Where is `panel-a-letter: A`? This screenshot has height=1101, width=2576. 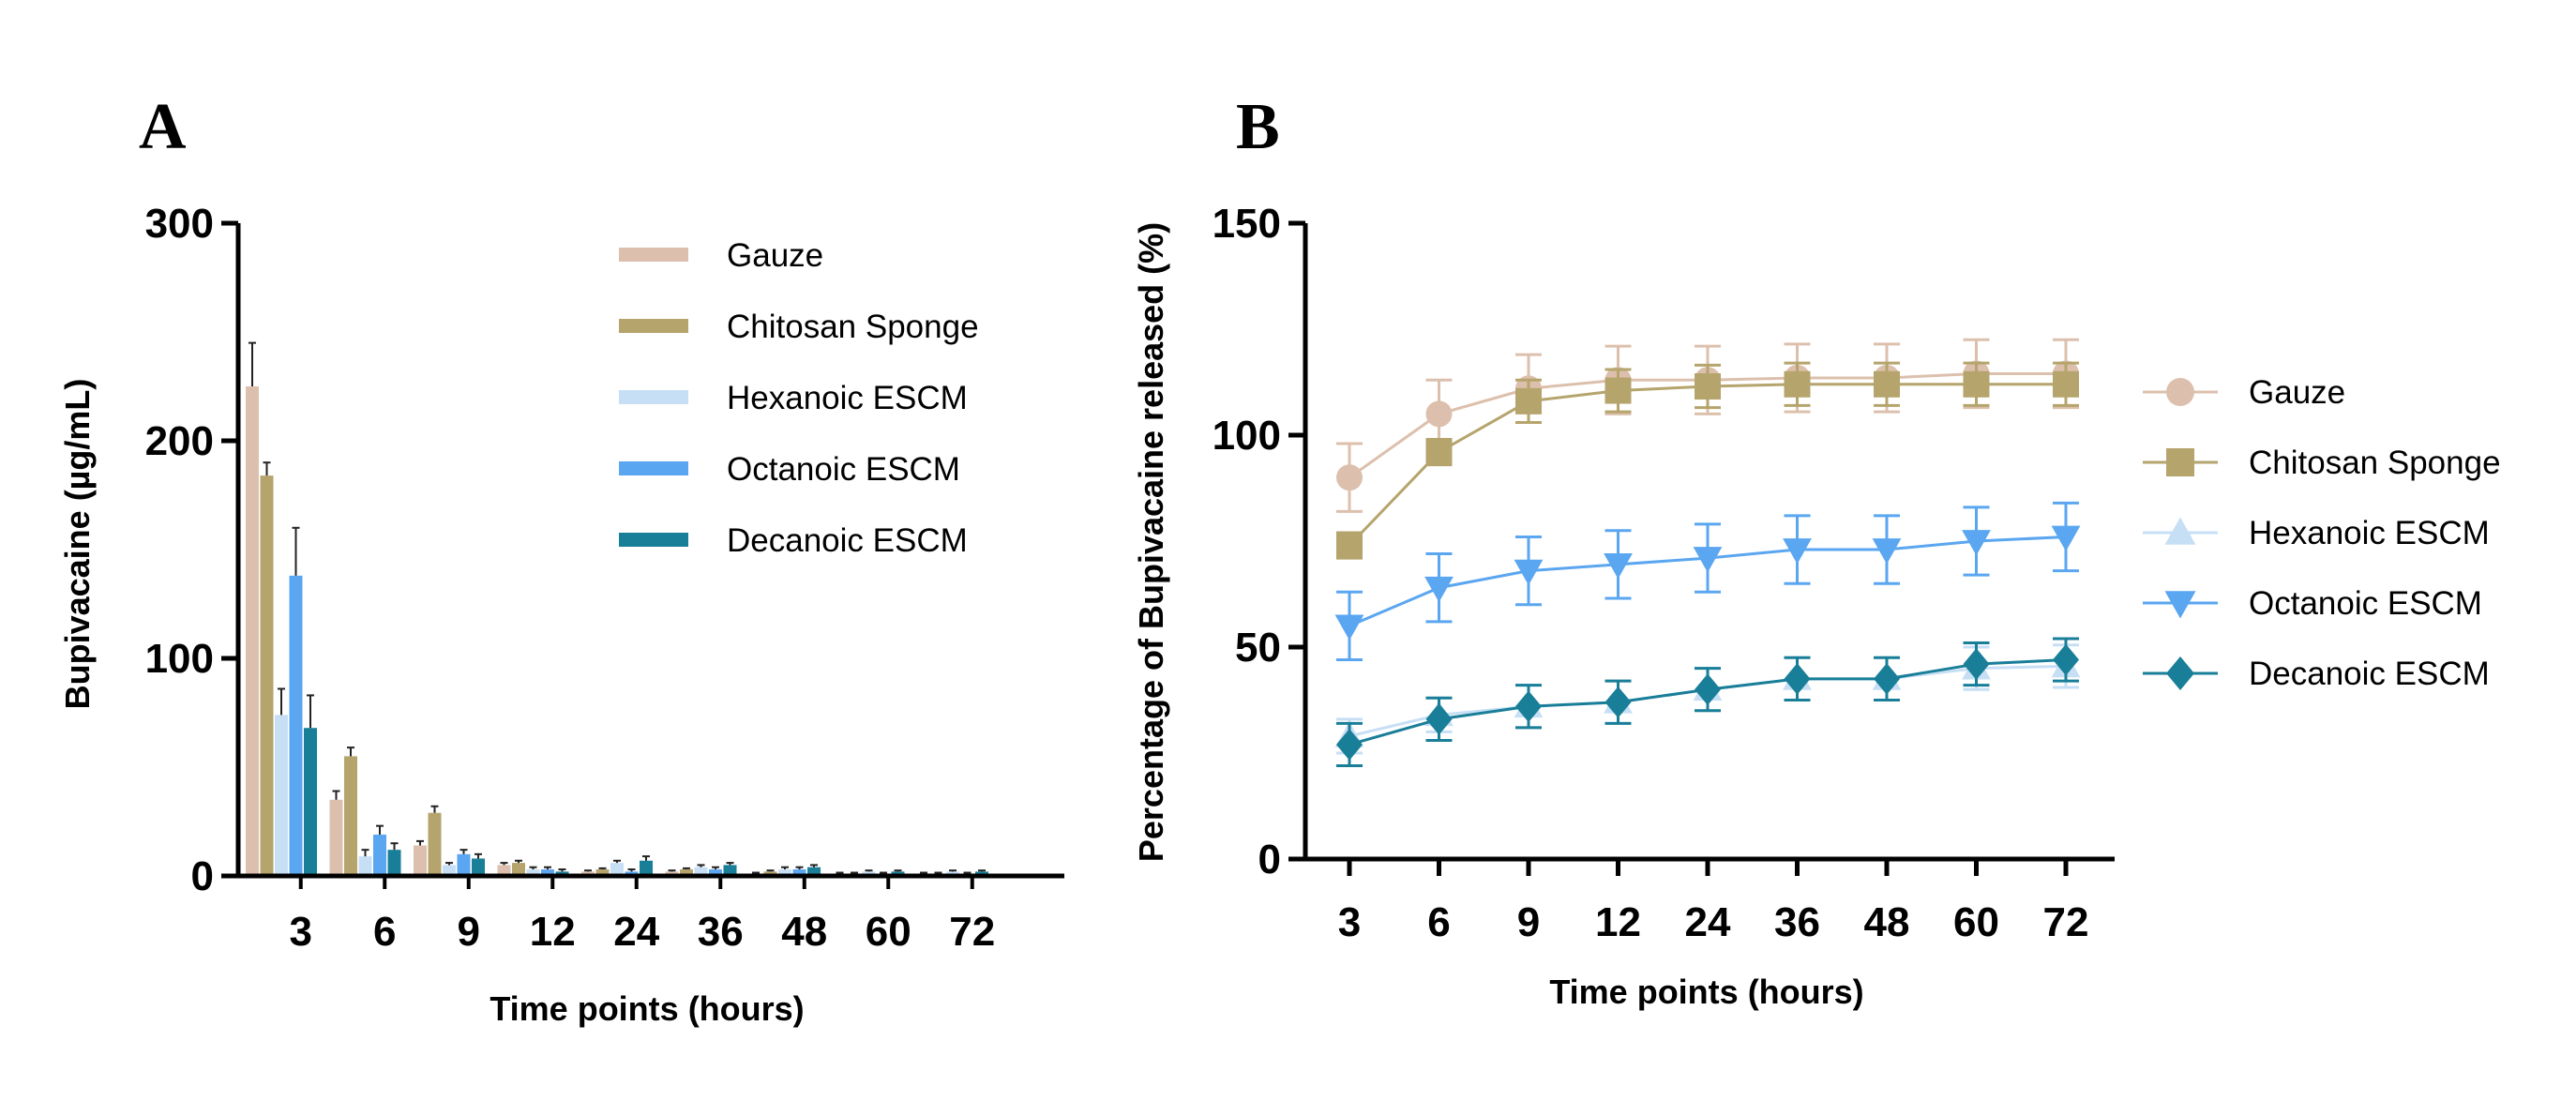
panel-a-letter: A is located at coordinates (163, 127).